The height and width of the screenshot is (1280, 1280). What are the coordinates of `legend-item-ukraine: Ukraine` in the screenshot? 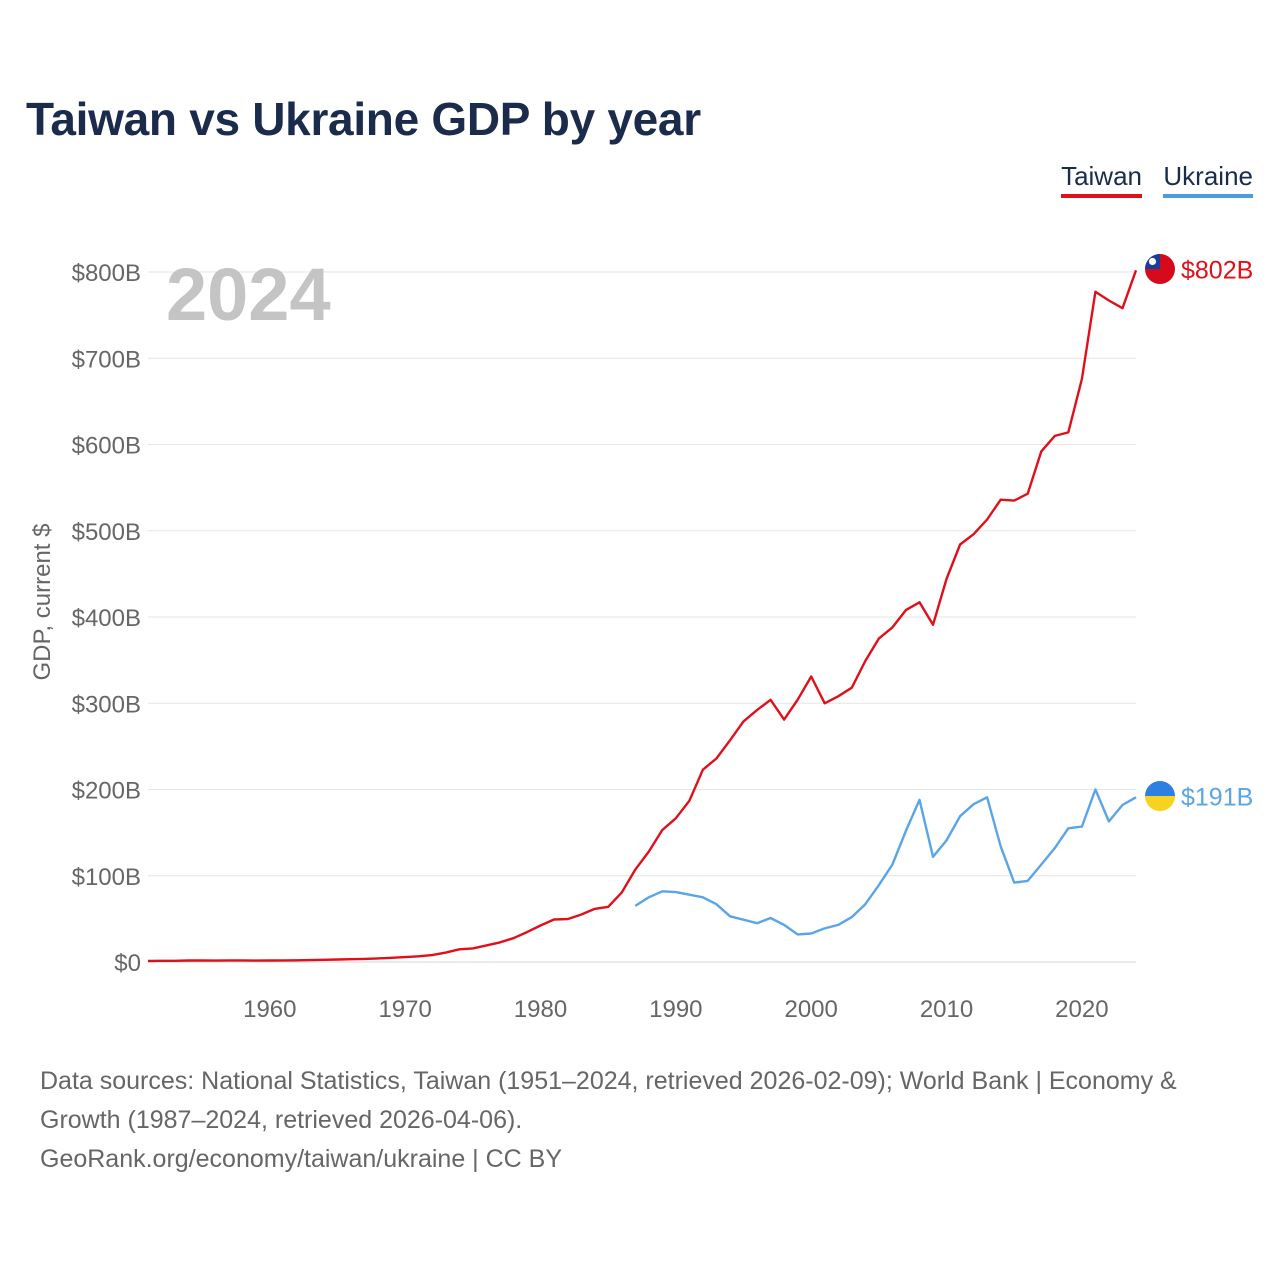 It's located at (1208, 179).